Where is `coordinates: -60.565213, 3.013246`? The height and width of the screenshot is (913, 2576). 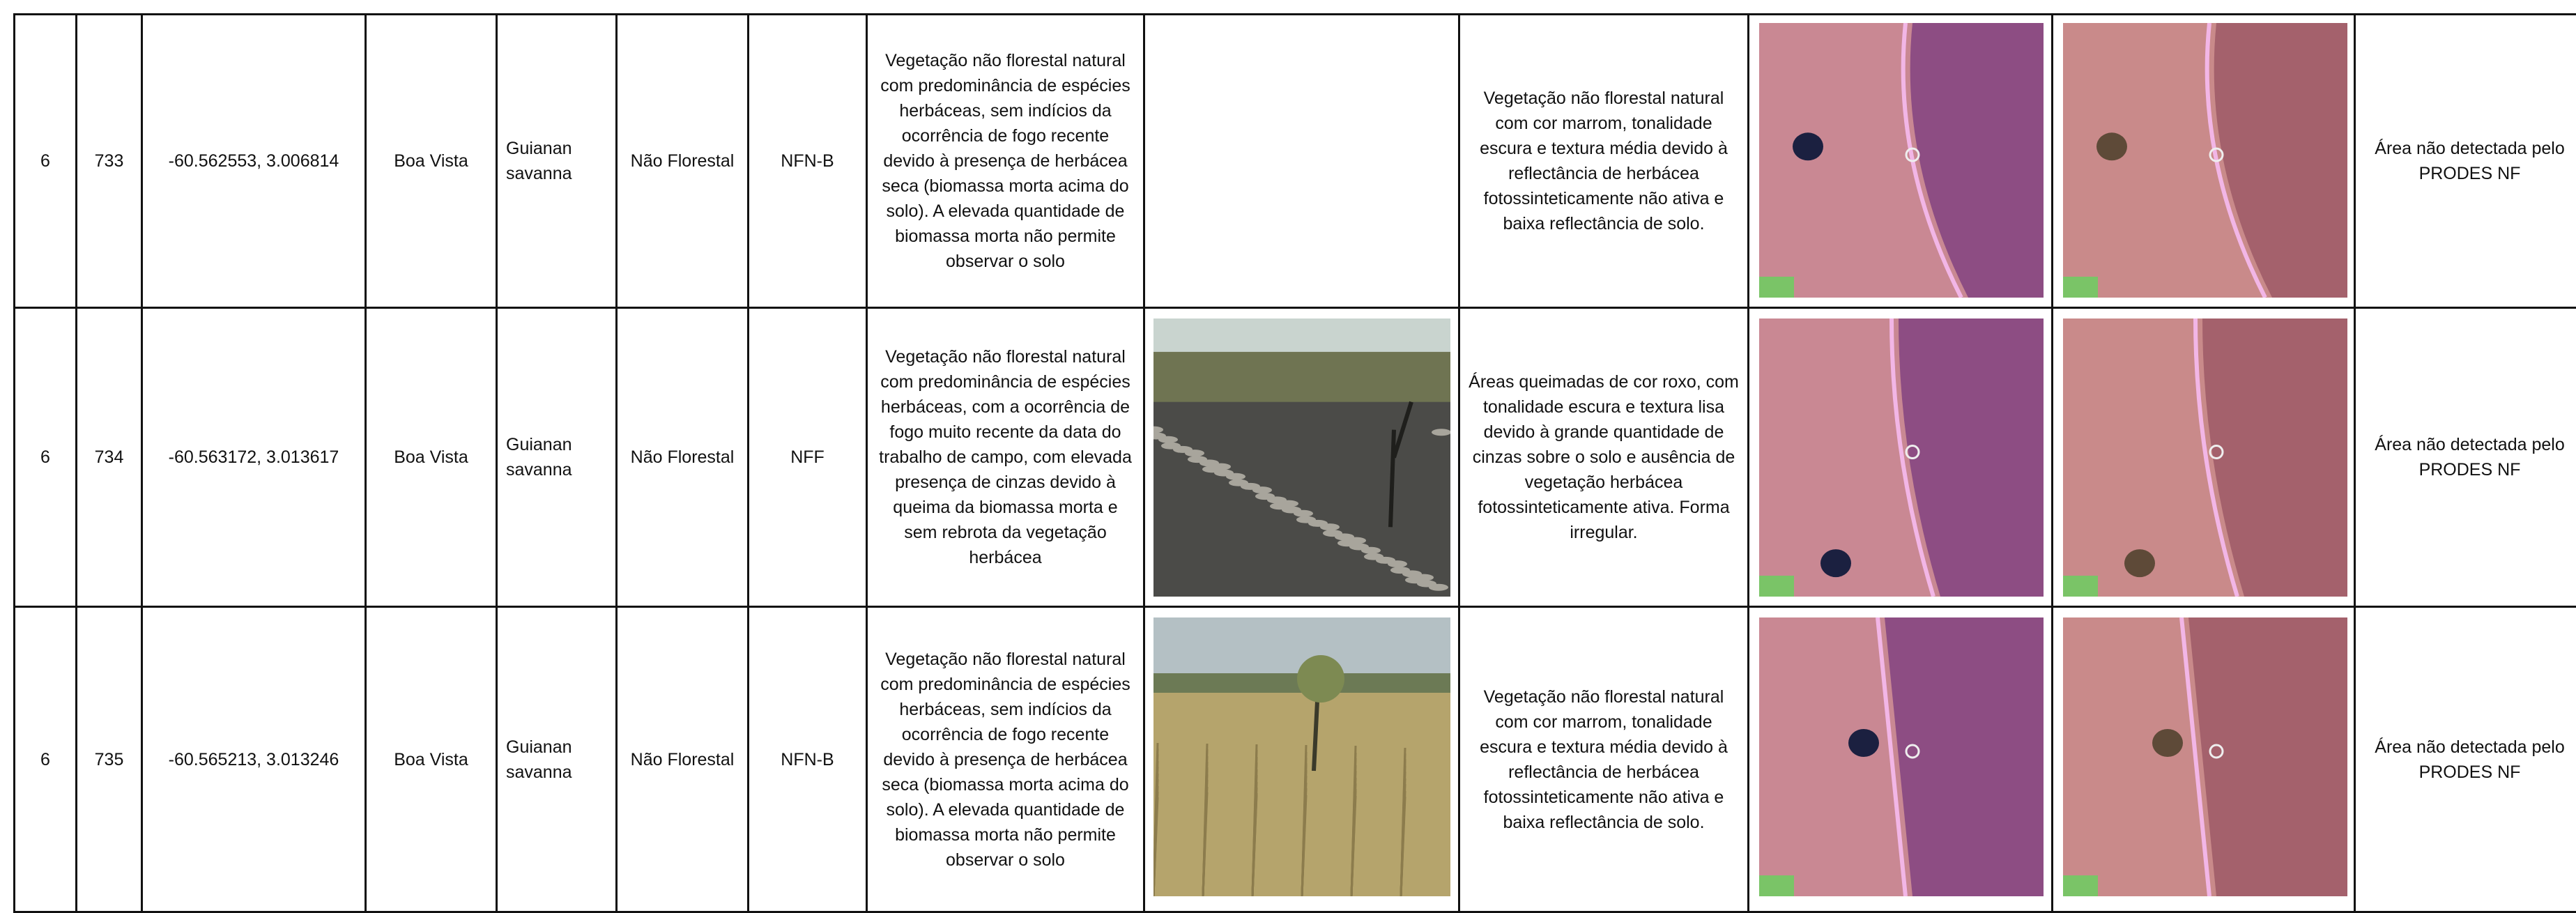 coordinates: -60.565213, 3.013246 is located at coordinates (255, 761).